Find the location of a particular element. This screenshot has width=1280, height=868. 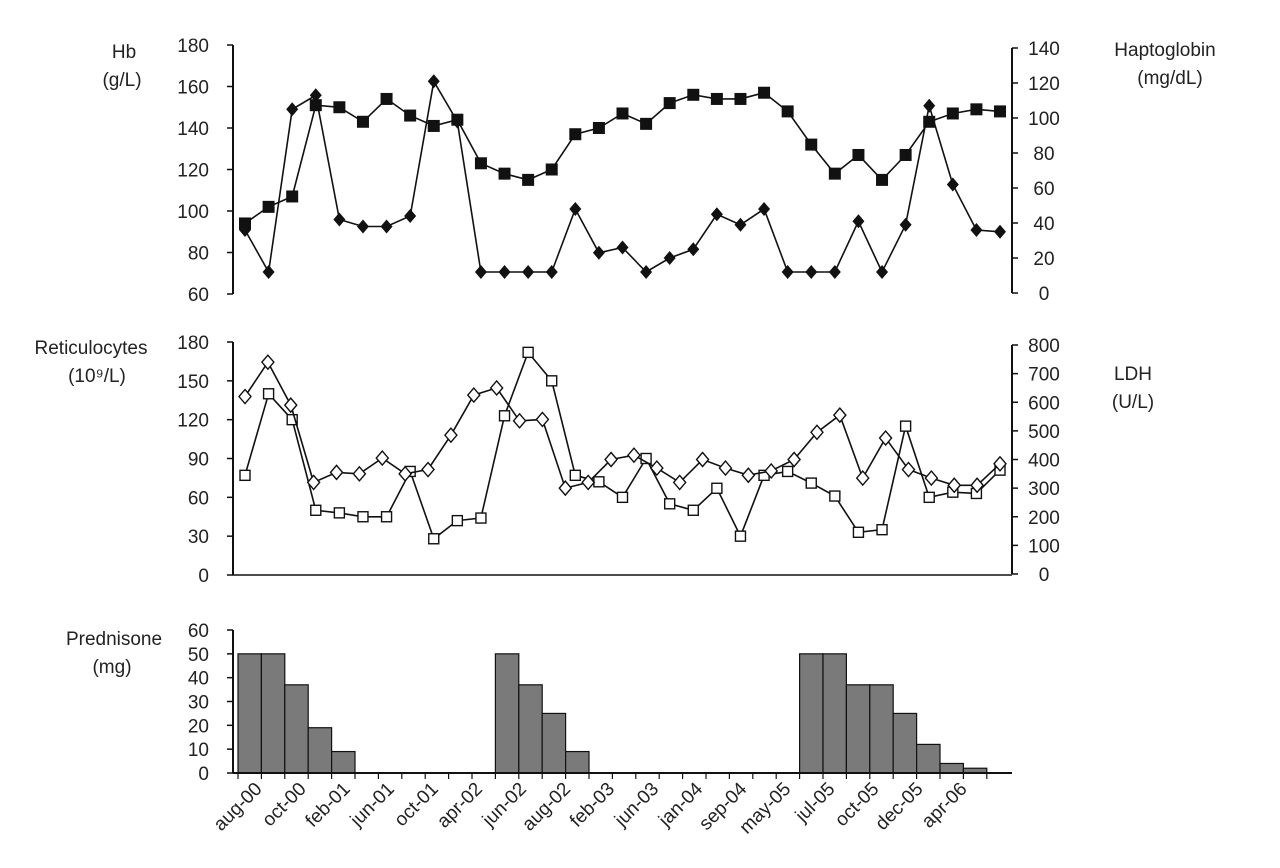

reticulocytes-axis-tick-label: 120 is located at coordinates (193, 421).